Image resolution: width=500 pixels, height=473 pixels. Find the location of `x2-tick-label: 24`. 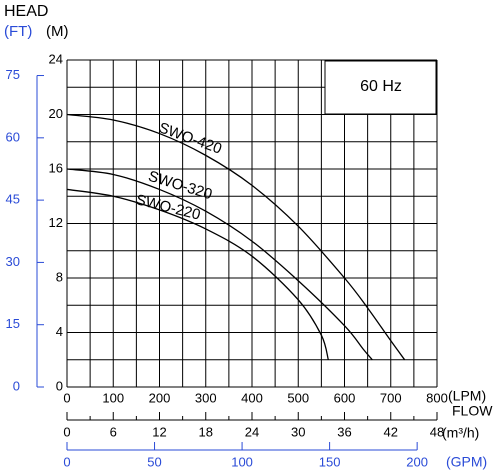

x2-tick-label: 24 is located at coordinates (252, 431).